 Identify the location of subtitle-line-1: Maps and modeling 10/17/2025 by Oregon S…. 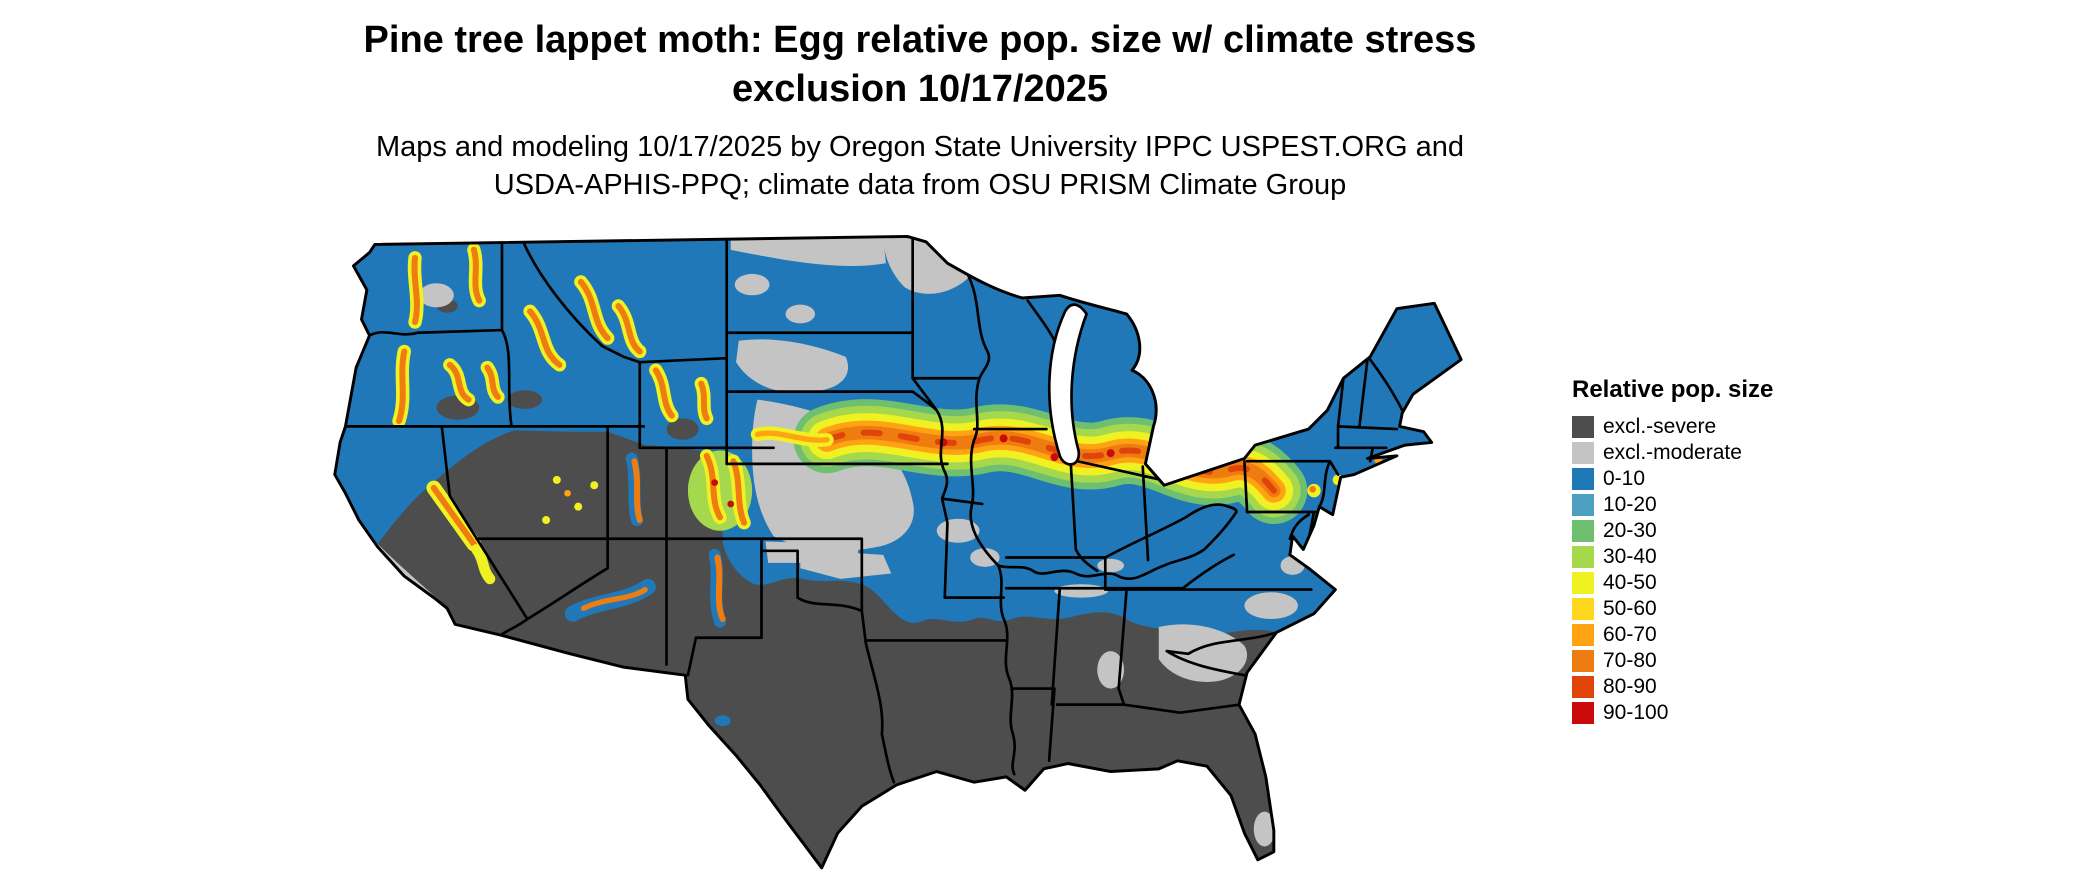
(920, 147).